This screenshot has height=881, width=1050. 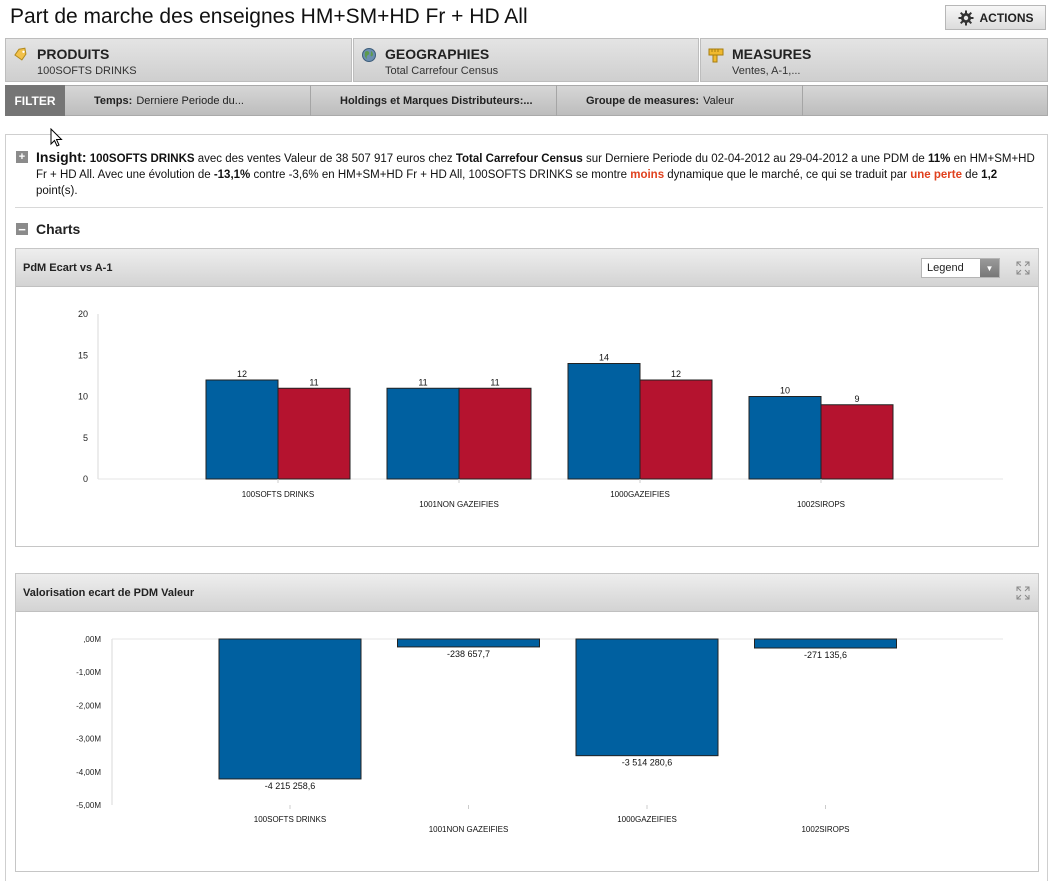 I want to click on filter-key: Temps:, so click(x=113, y=100).